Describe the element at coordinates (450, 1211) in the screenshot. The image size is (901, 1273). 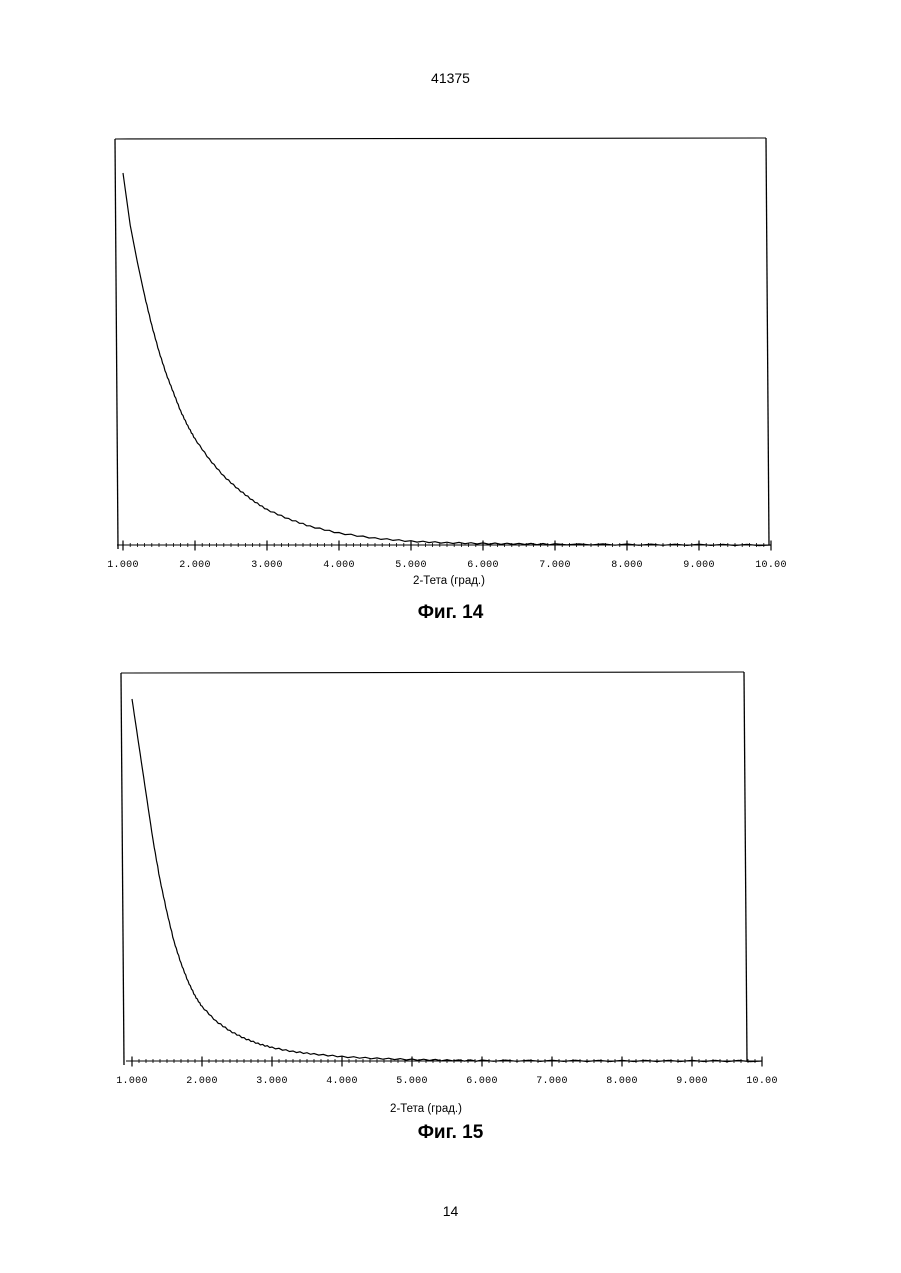
I see `page-footer-number: 14` at that location.